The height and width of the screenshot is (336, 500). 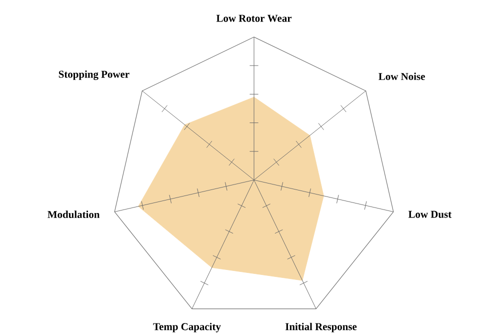 What do you see at coordinates (254, 18) in the screenshot?
I see `spoke-label: Low Rotor Wear` at bounding box center [254, 18].